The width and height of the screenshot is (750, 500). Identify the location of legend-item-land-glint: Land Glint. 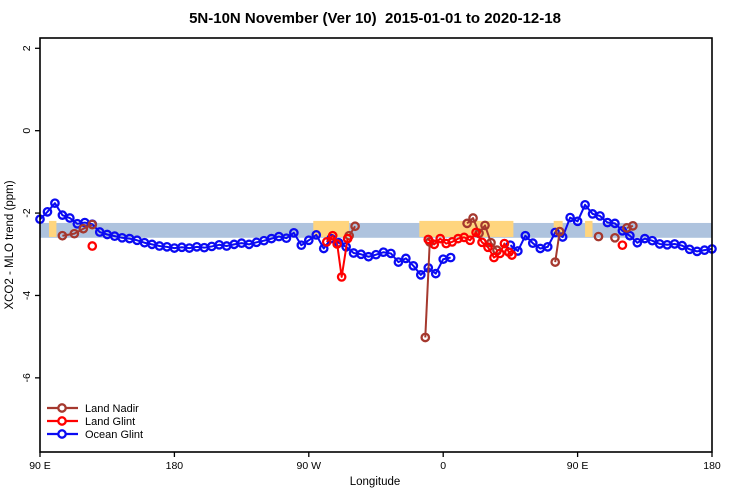
(91, 422).